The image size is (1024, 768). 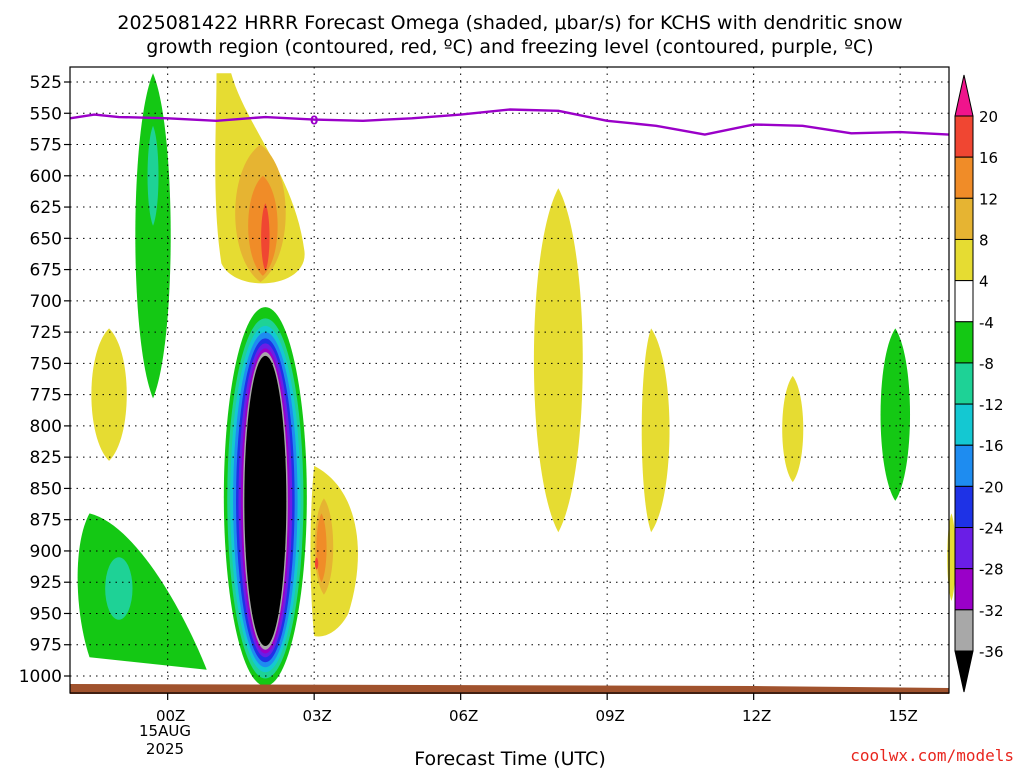 I want to click on sinking-08z, so click(x=558, y=360).